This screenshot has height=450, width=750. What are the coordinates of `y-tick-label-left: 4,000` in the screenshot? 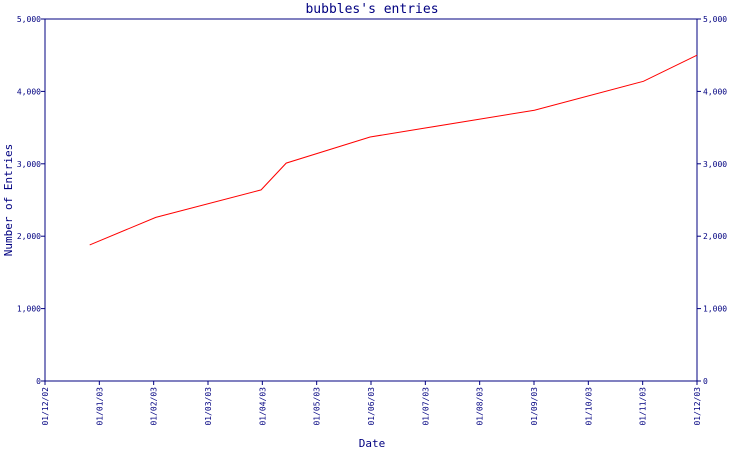 It's located at (29, 91).